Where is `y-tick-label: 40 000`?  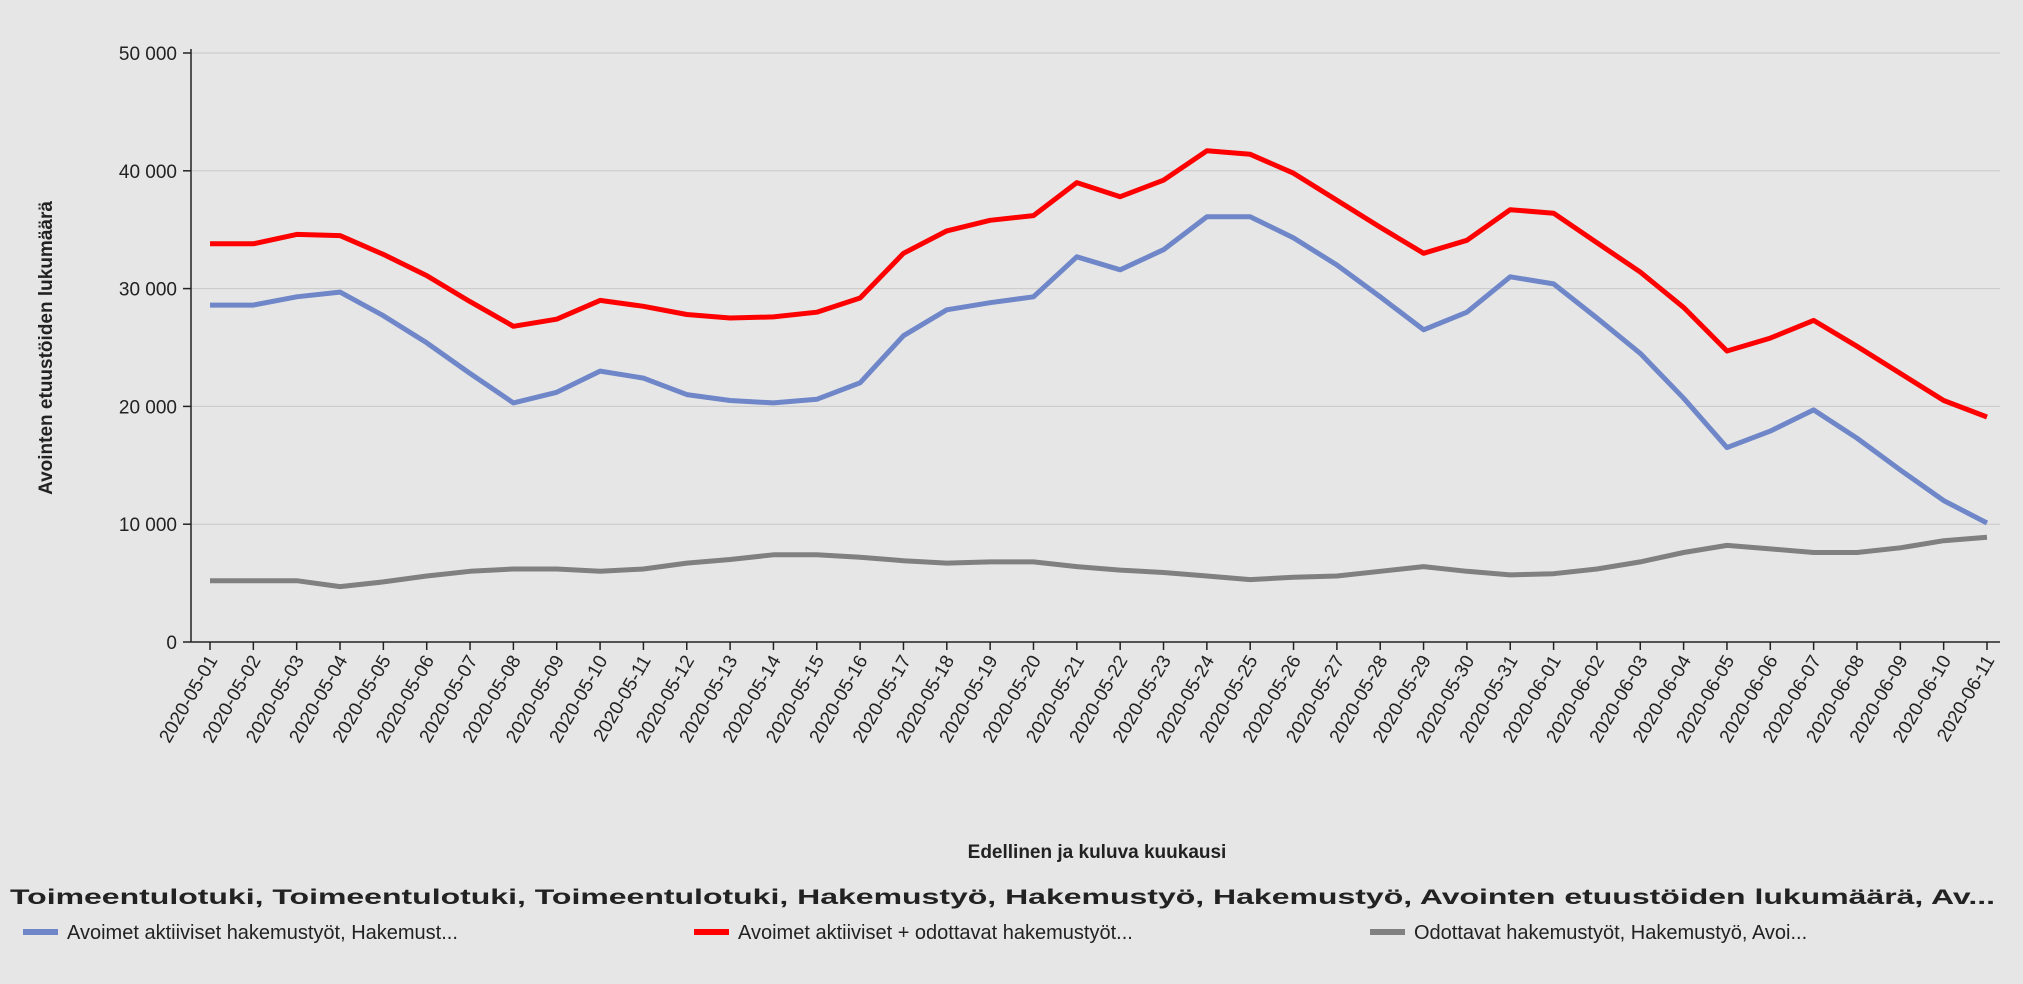
y-tick-label: 40 000 is located at coordinates (148, 172).